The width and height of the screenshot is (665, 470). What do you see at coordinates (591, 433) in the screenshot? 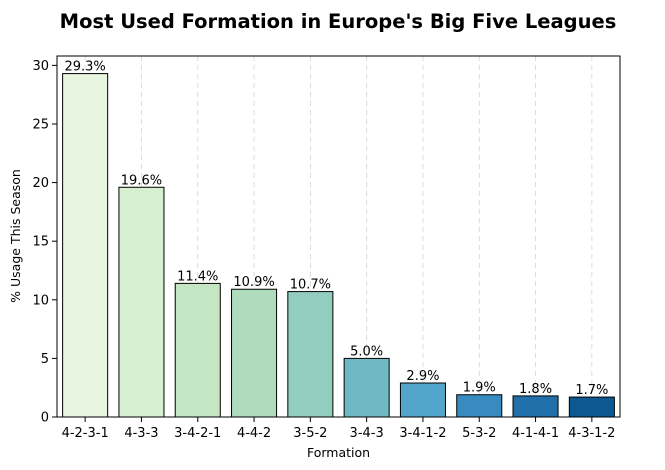
I see `x-tick-label: 4-3-1-2` at bounding box center [591, 433].